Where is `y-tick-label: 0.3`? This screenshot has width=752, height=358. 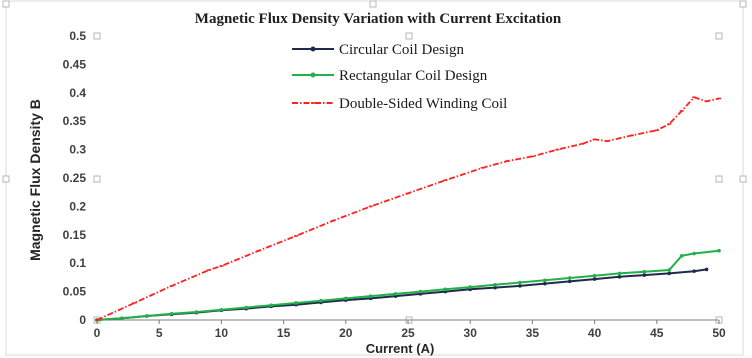 y-tick-label: 0.3 is located at coordinates (77, 150).